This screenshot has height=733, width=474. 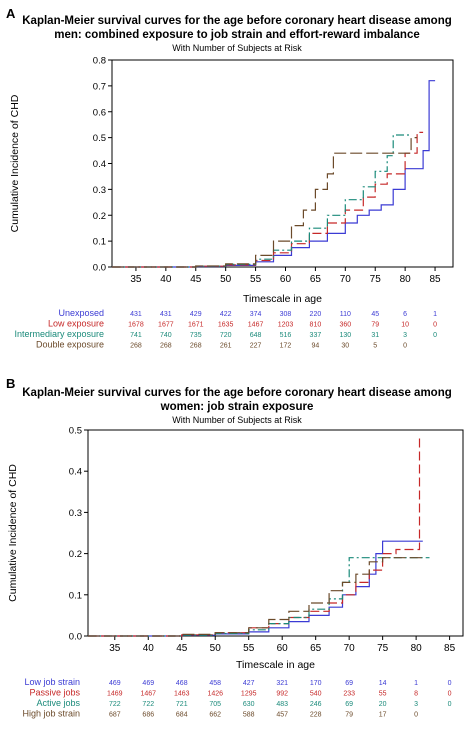 What do you see at coordinates (216, 648) in the screenshot?
I see `x-tick-label: 50` at bounding box center [216, 648].